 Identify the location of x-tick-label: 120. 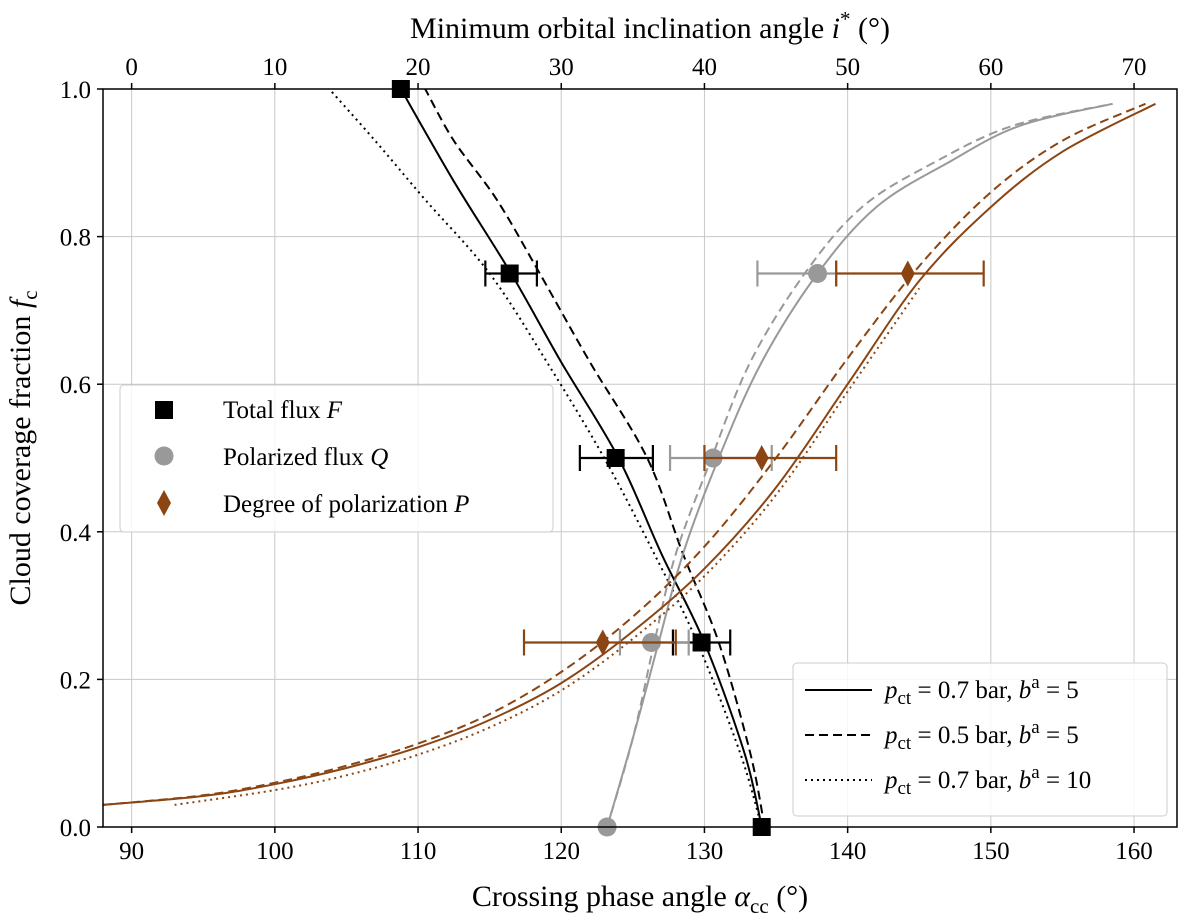
(561, 851).